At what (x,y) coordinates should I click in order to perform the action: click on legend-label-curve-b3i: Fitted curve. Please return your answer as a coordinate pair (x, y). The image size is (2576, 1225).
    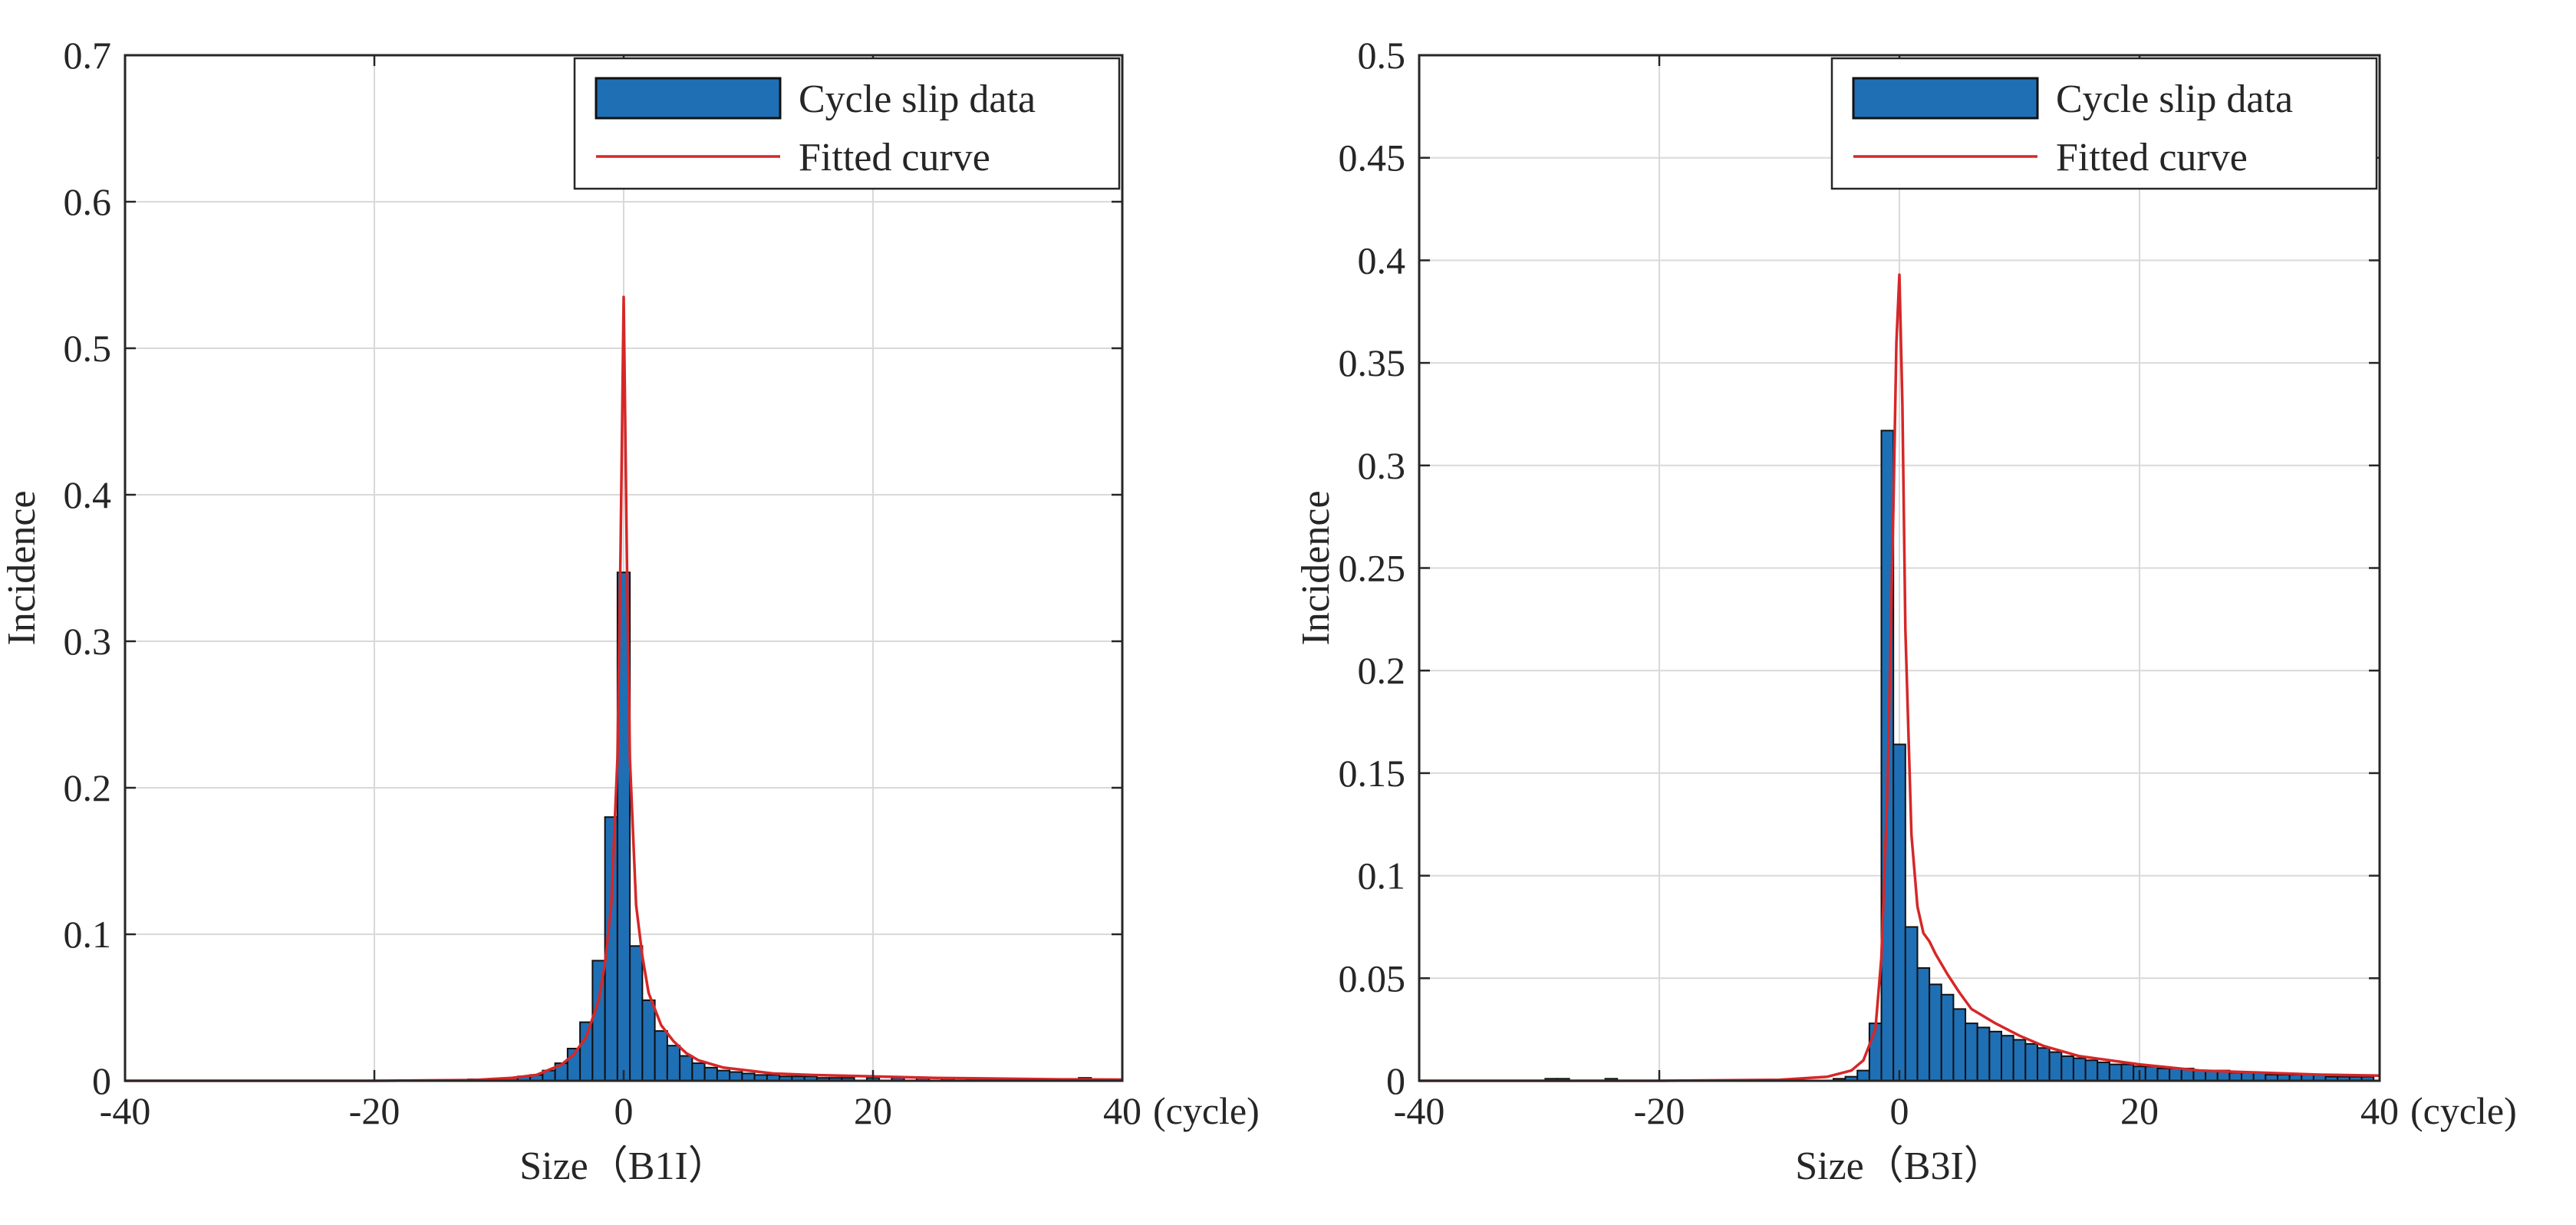
    Looking at the image, I should click on (2152, 158).